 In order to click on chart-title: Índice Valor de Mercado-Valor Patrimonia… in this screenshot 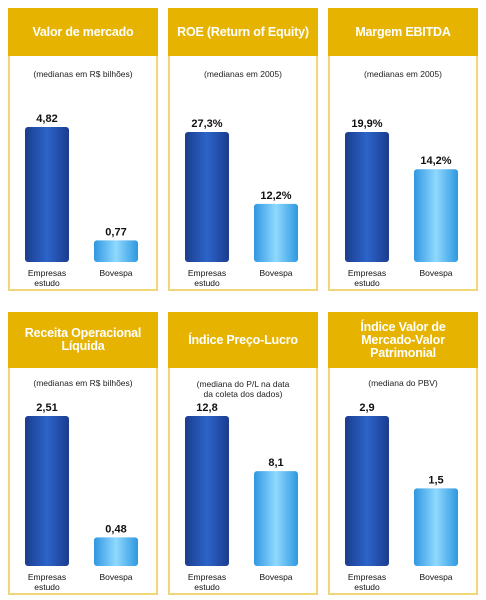, I will do `click(403, 340)`.